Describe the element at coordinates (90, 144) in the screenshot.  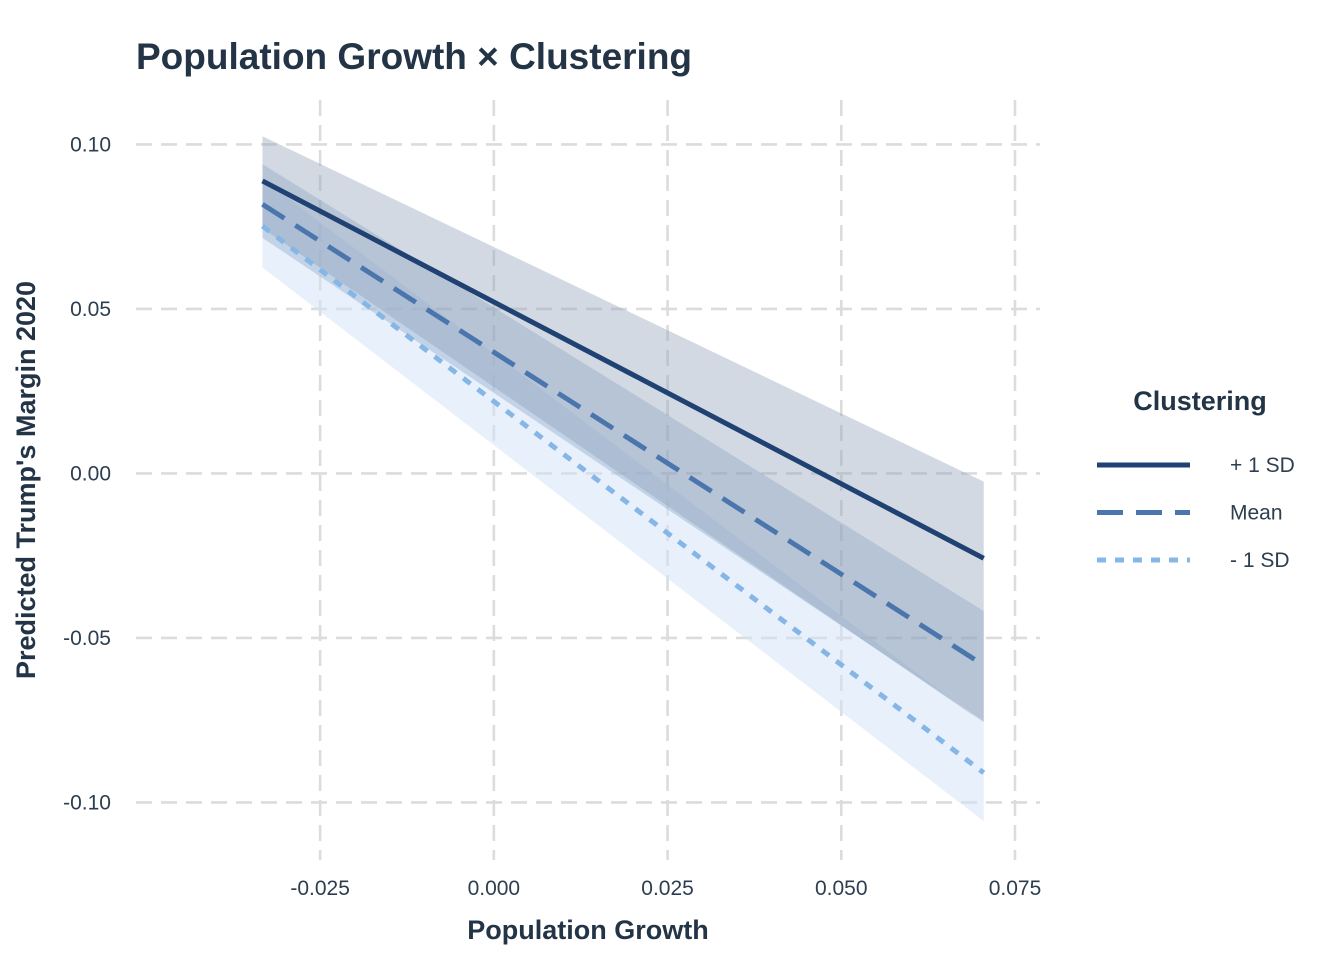
I see `y-tick-label: 0.10` at that location.